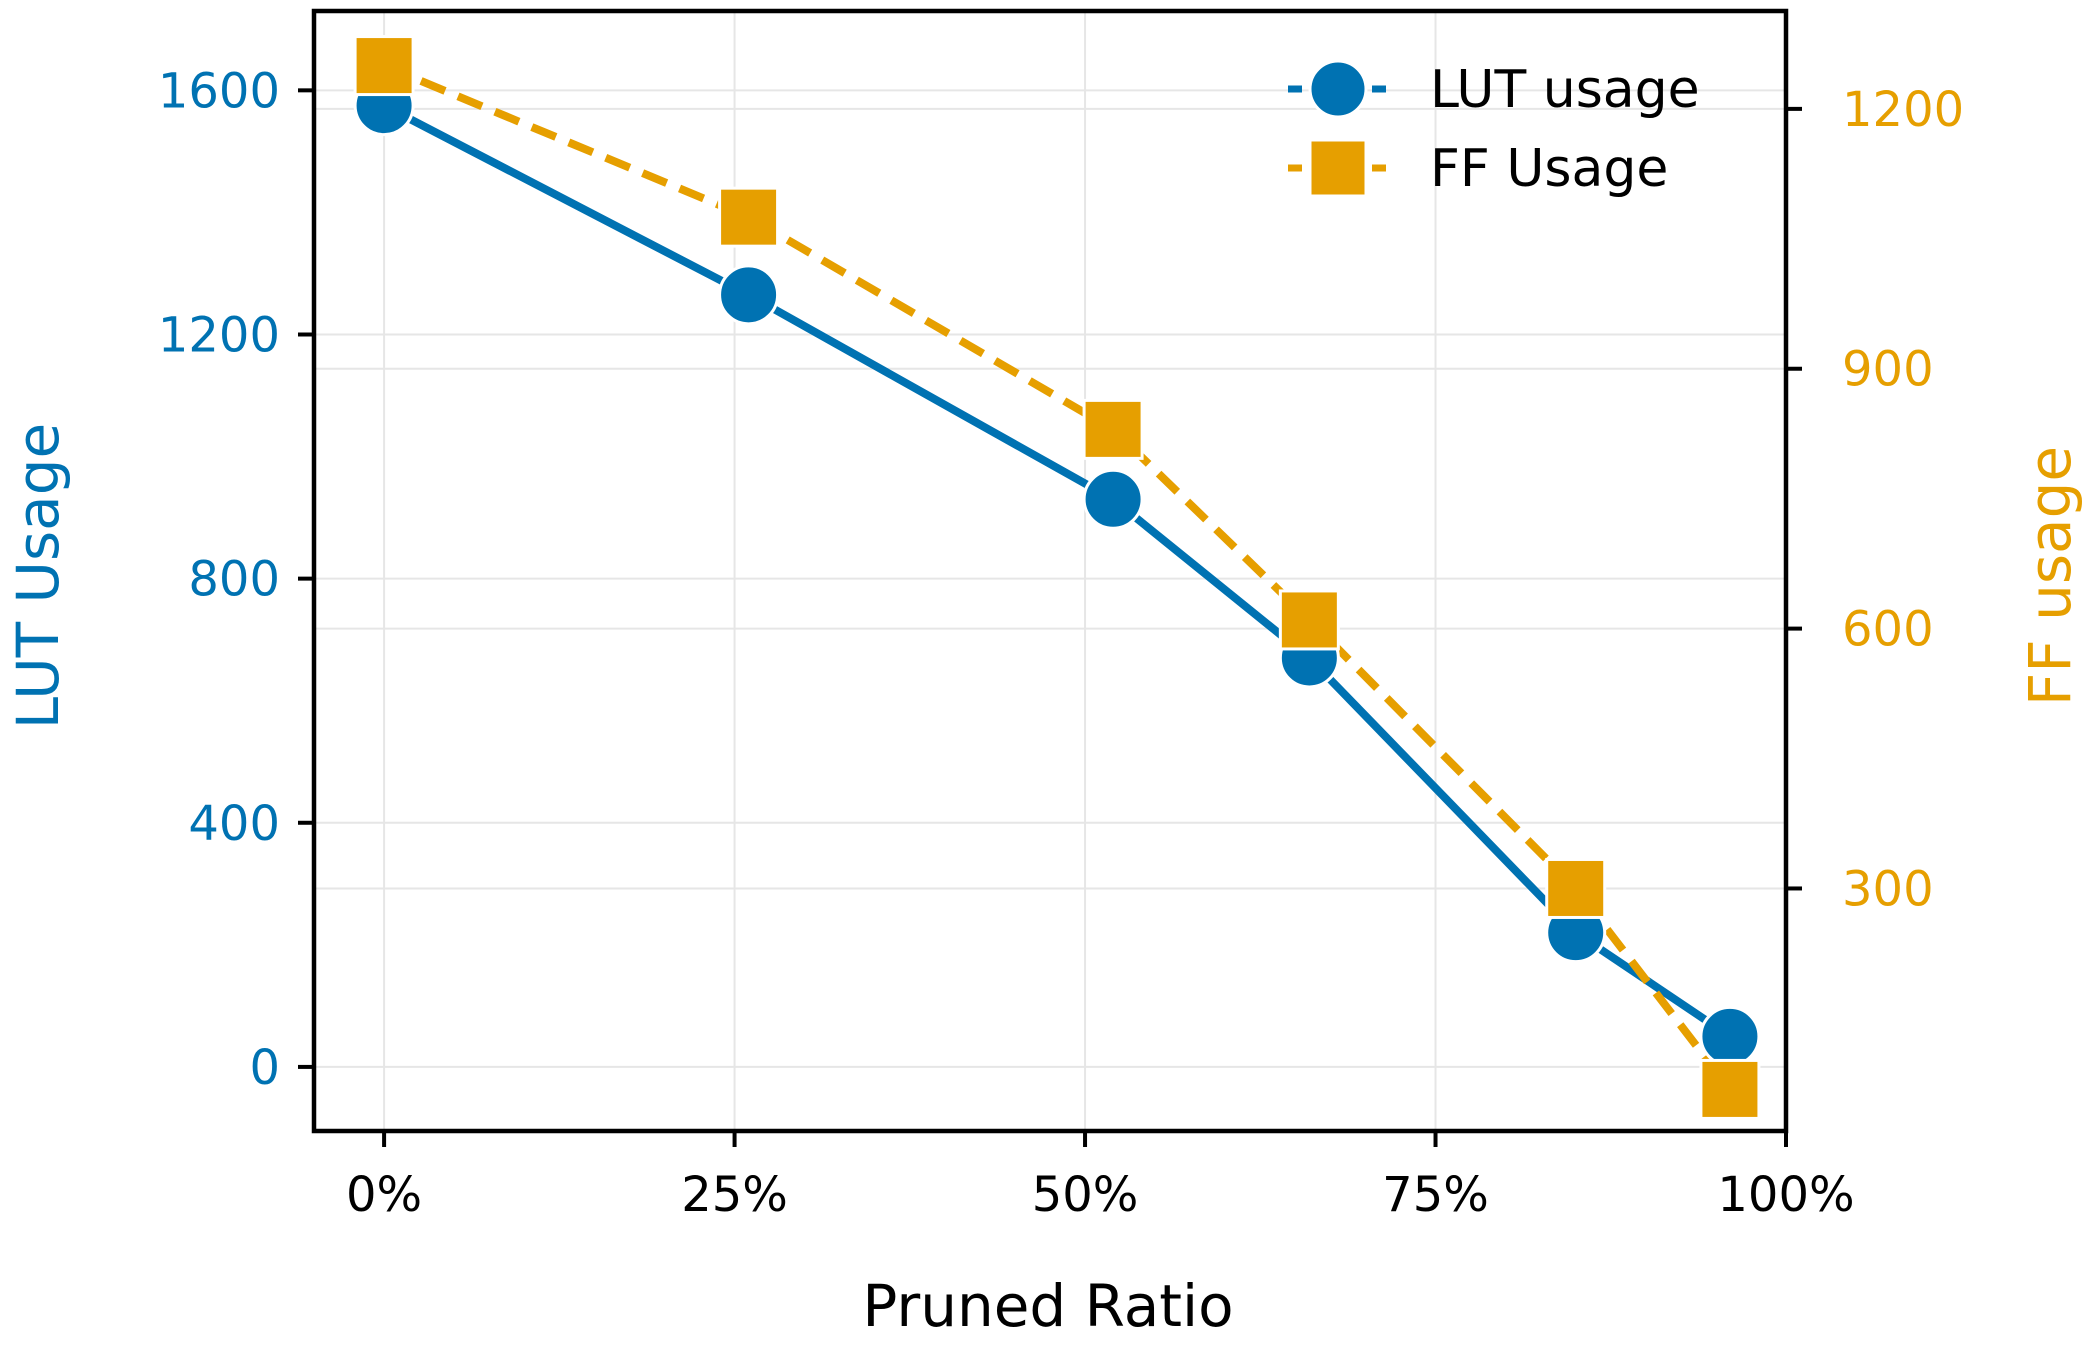 The height and width of the screenshot is (1353, 2097). I want to click on x-axis-title: Pruned Ratio, so click(1047, 1306).